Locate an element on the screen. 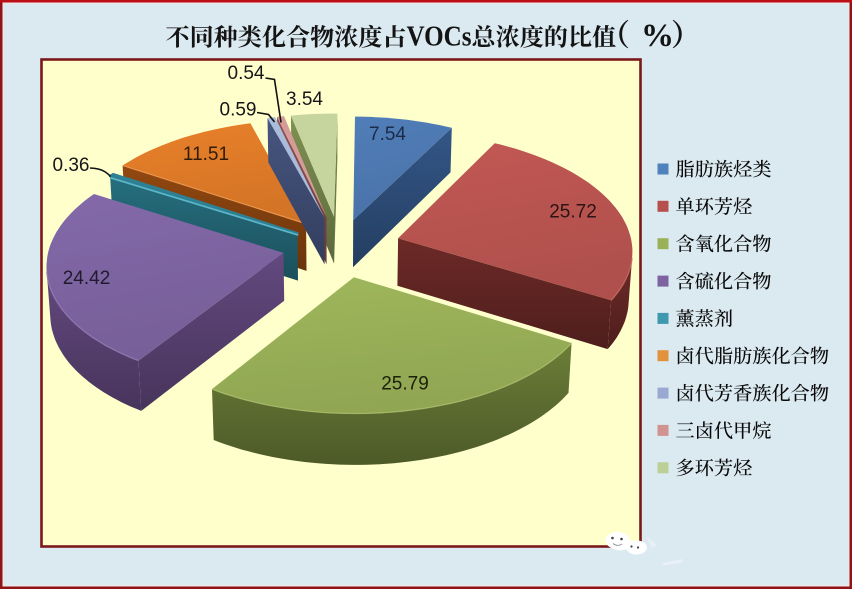 Image resolution: width=852 pixels, height=589 pixels. svg-text: 24.42 is located at coordinates (87, 278).